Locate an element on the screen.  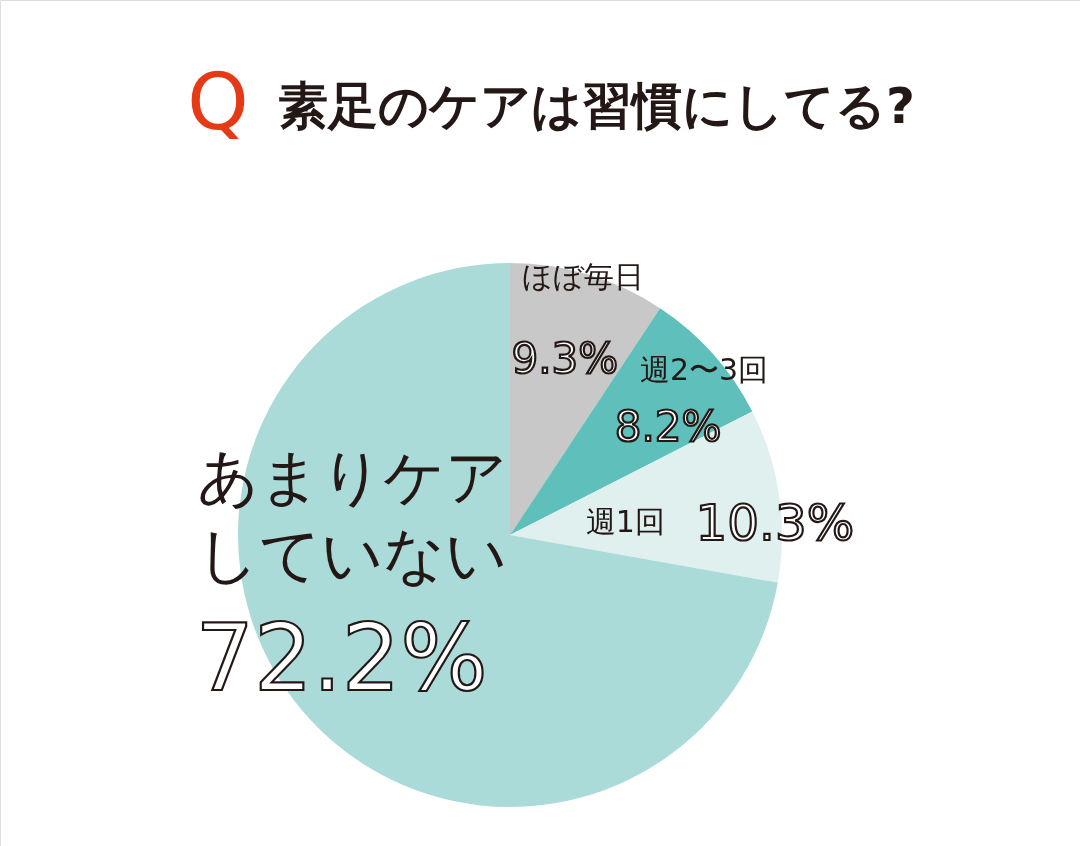
slice-label: 週1回 is located at coordinates (625, 521).